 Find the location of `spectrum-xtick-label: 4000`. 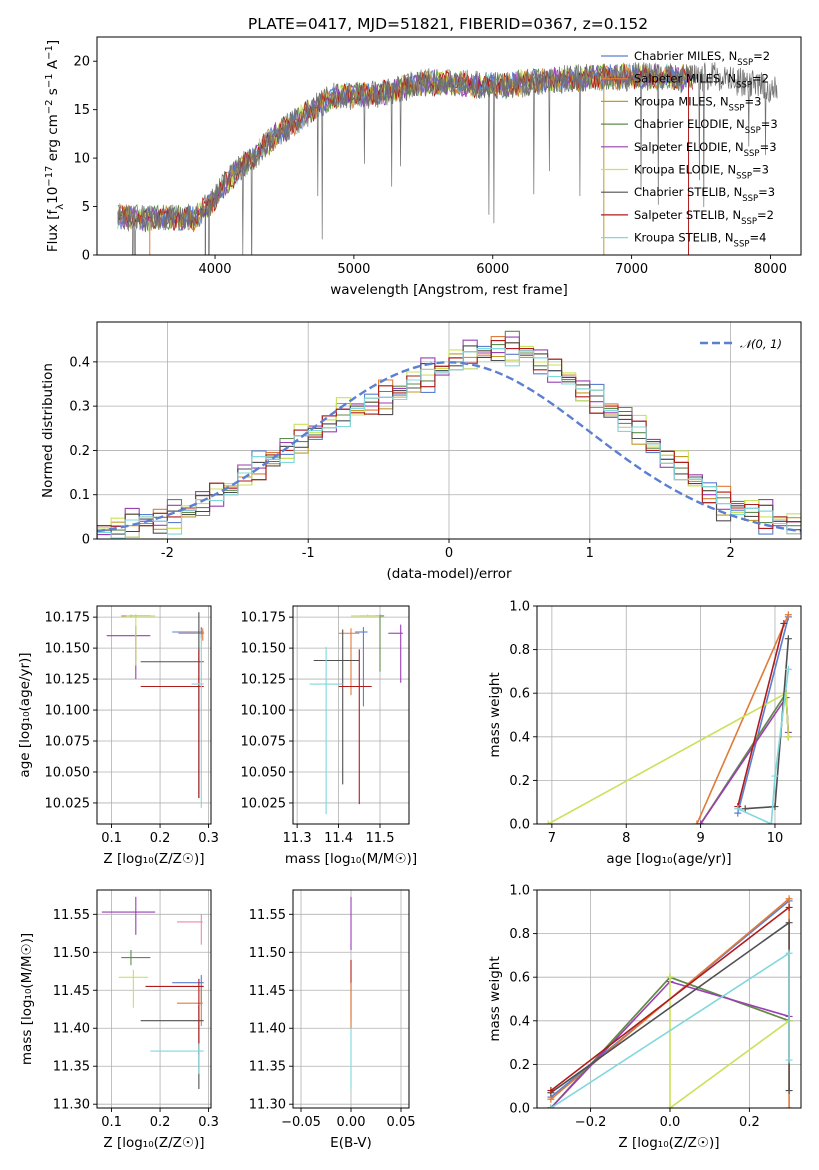

spectrum-xtick-label: 4000 is located at coordinates (214, 269).